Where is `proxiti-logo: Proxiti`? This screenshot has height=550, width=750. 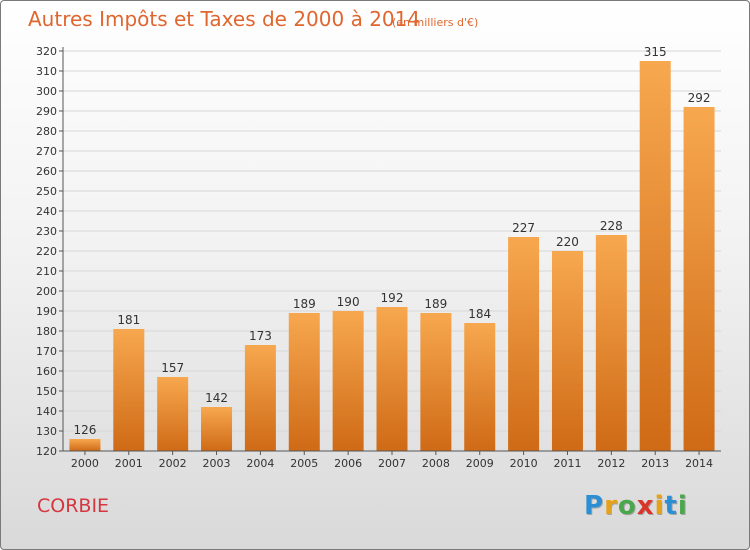 proxiti-logo: Proxiti is located at coordinates (636, 506).